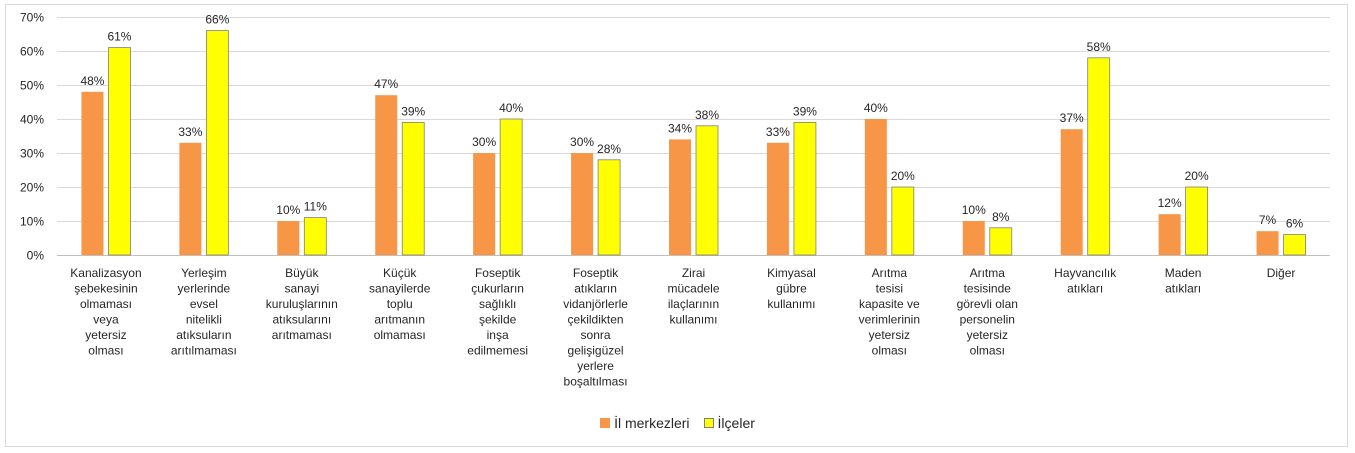  I want to click on data-label: 12%, so click(1170, 203).